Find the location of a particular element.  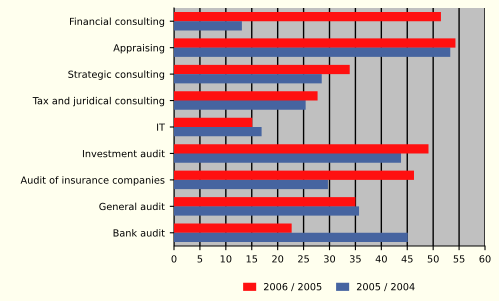

y-tick-label: Tax and juridical consulting is located at coordinates (98, 101).